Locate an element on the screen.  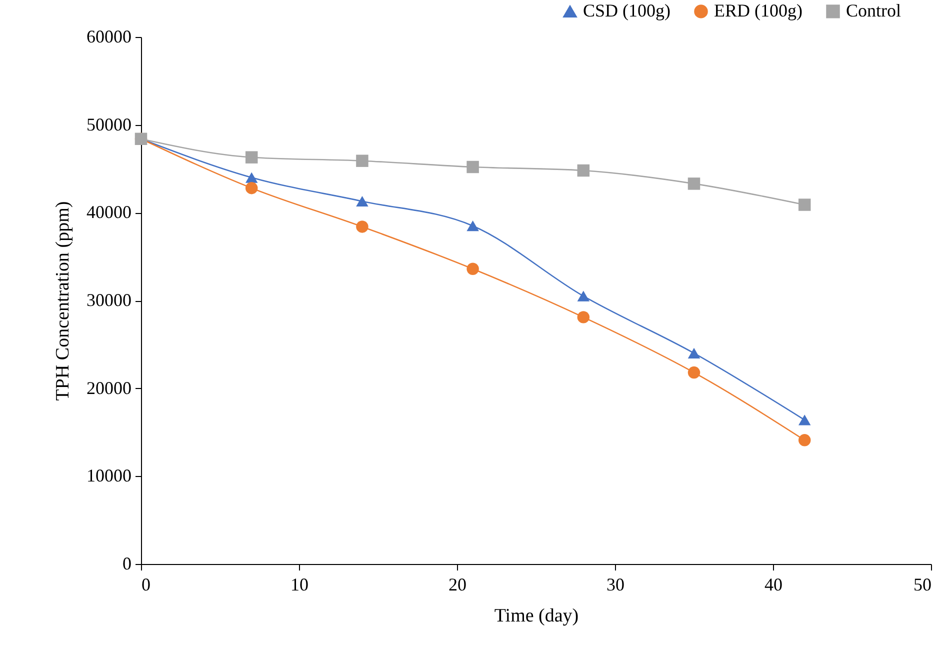
y-tick-label: 20000 is located at coordinates (109, 388).